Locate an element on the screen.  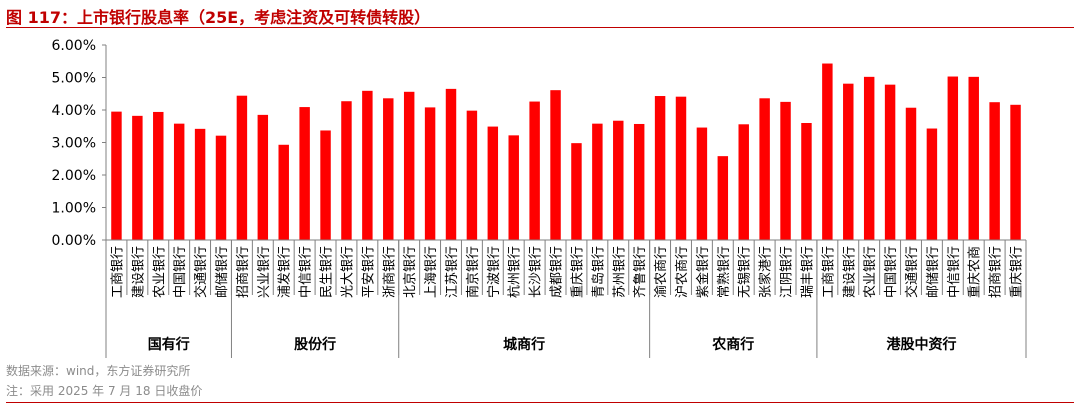
category-label: 南京银行 is located at coordinates (473, 272).